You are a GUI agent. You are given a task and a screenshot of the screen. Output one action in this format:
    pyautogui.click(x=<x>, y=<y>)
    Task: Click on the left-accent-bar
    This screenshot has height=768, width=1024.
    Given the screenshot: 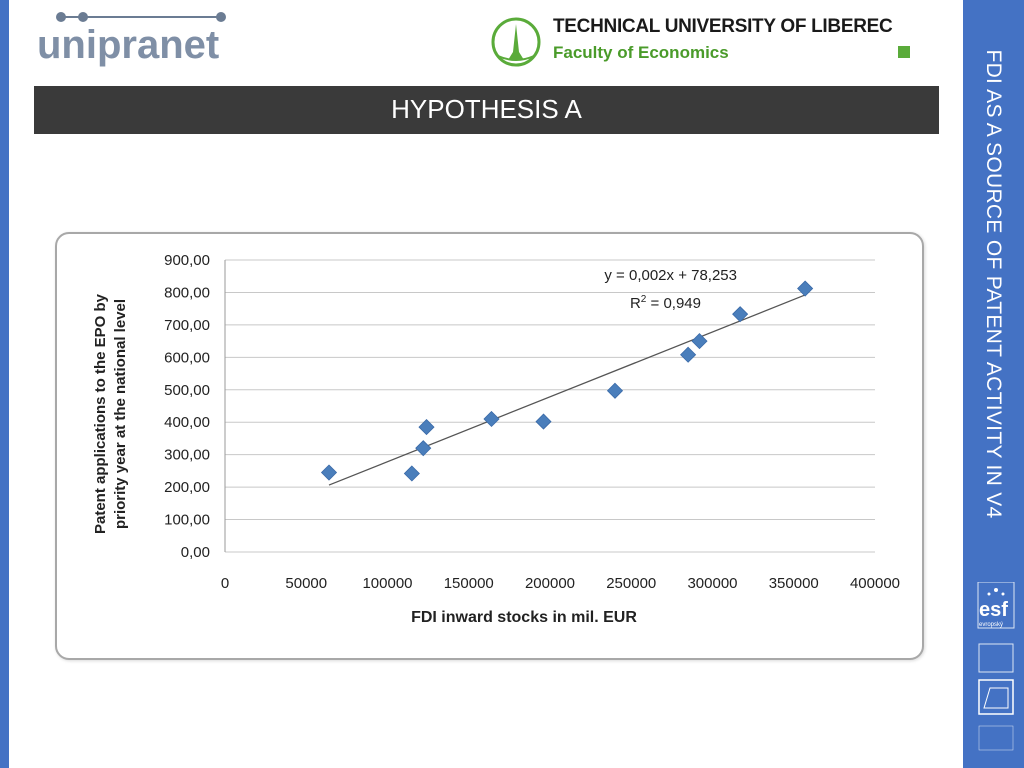 What is the action you would take?
    pyautogui.click(x=4, y=384)
    